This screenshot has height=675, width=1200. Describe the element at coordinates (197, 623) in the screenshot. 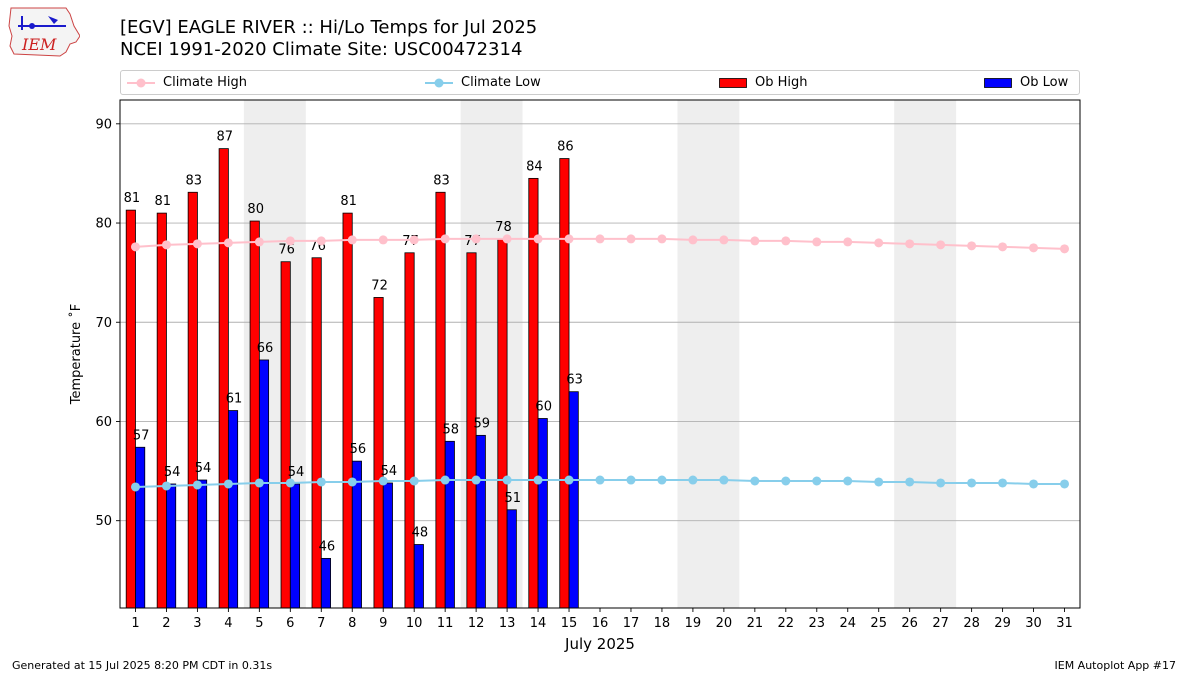

I see `x-tick-label: 3` at that location.